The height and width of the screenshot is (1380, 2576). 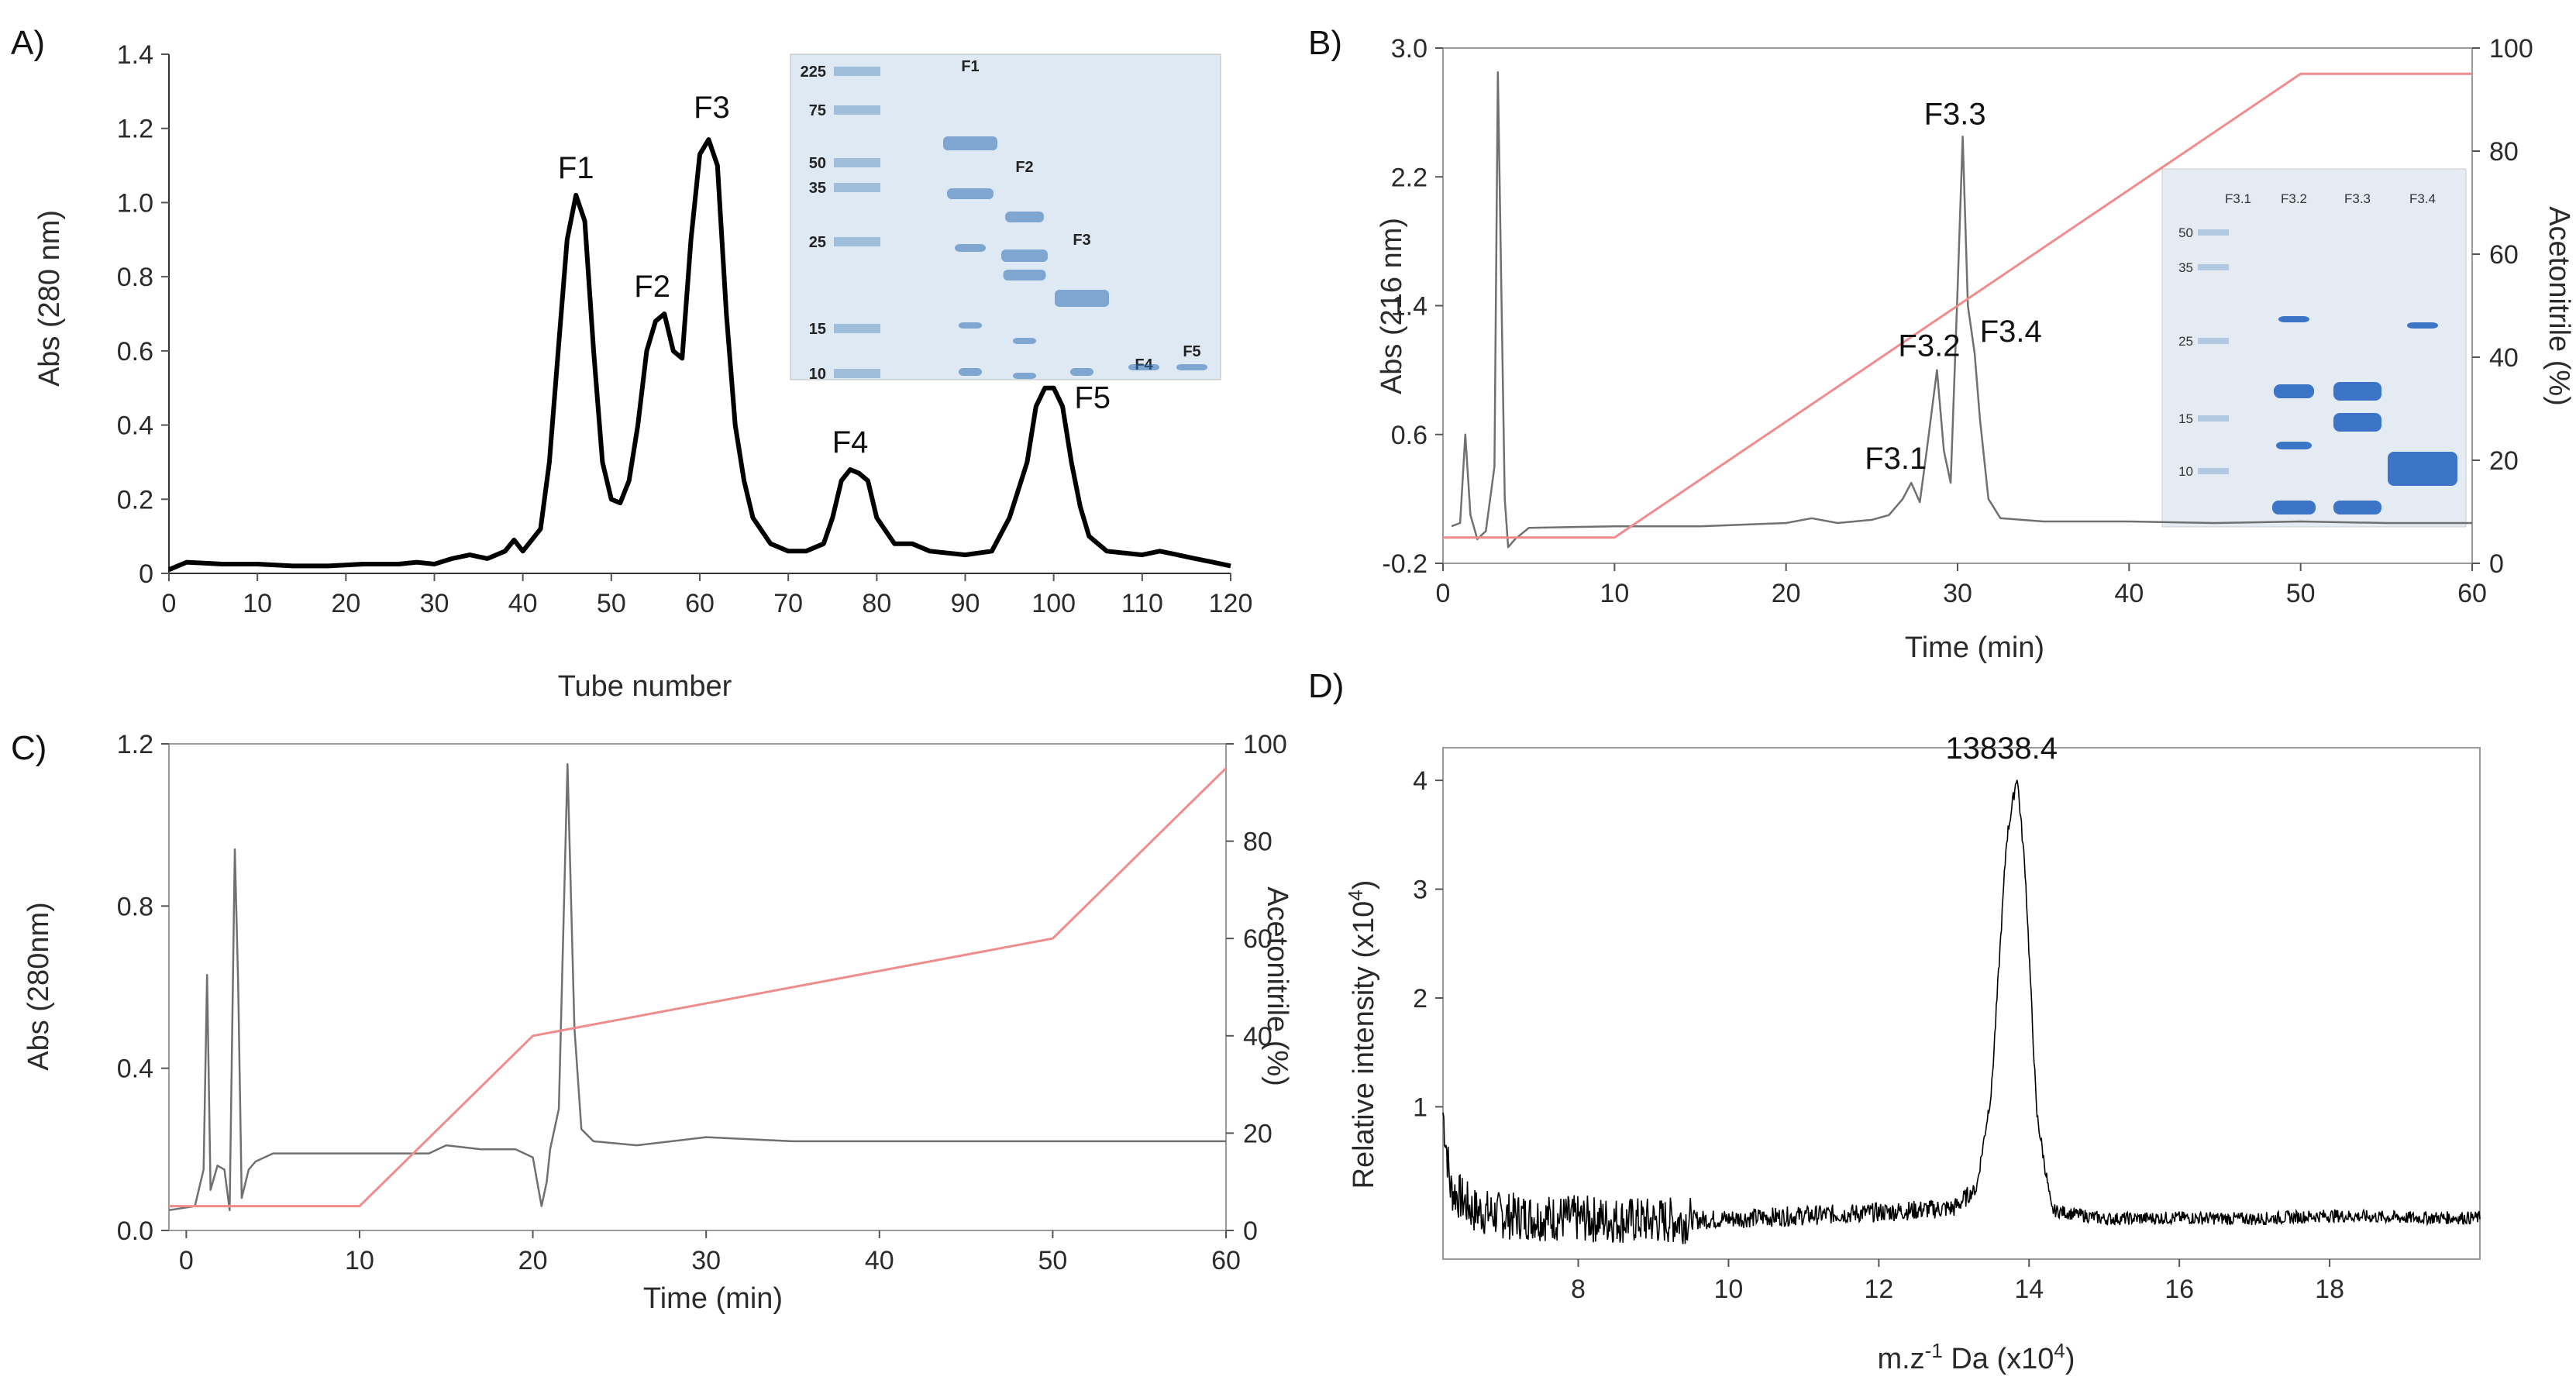 I want to click on gel-lane-label: F3.3, so click(x=2357, y=198).